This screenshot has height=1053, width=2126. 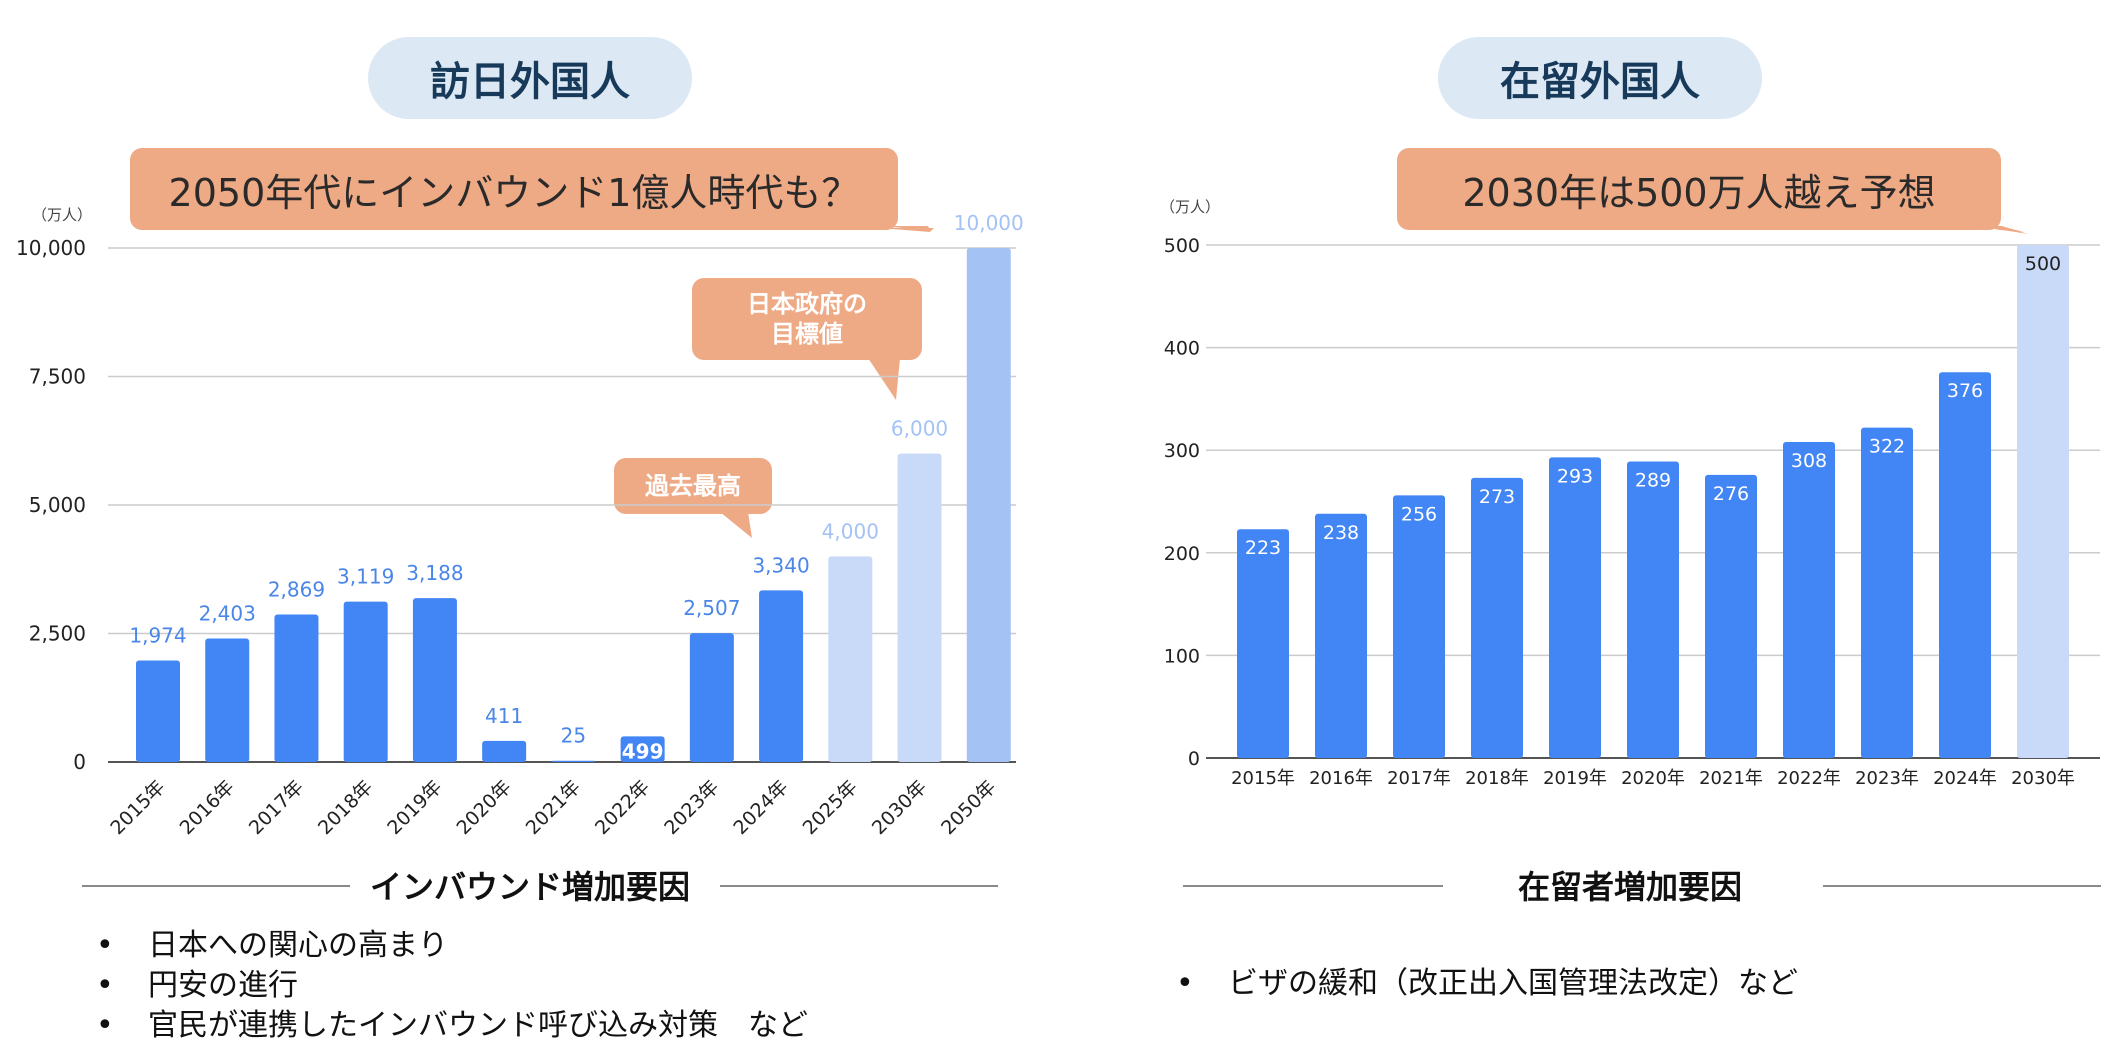 What do you see at coordinates (529, 887) in the screenshot?
I see `left-factors-title: インバウンド増加要因` at bounding box center [529, 887].